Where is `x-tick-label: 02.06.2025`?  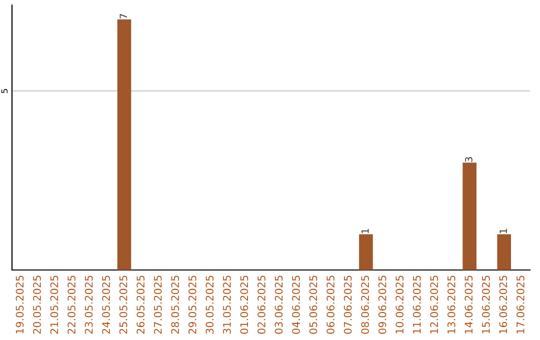
x-tick-label: 02.06.2025 is located at coordinates (262, 305).